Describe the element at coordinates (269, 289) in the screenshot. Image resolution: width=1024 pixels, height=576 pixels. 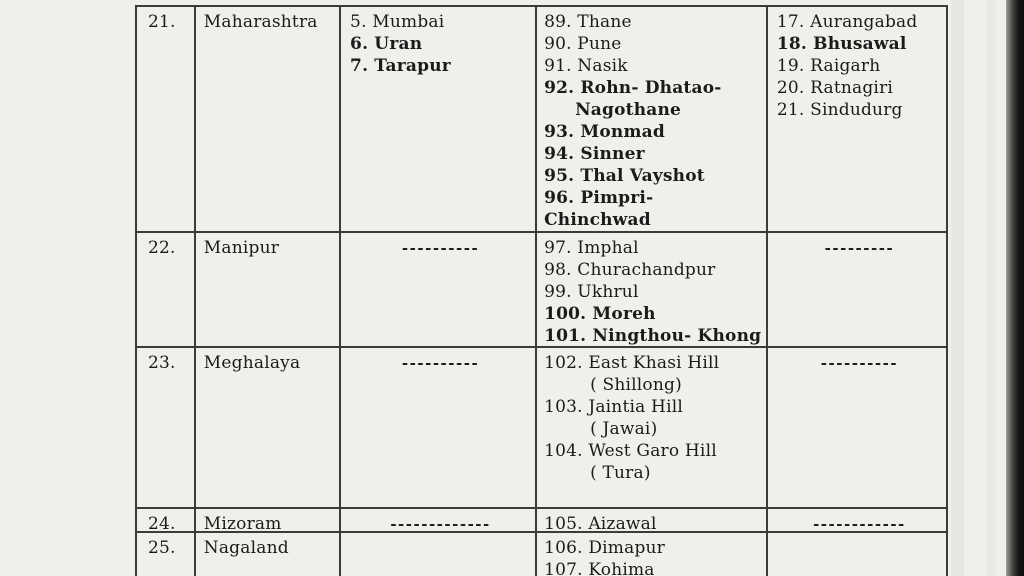
I see `state-cell: Manipur` at that location.